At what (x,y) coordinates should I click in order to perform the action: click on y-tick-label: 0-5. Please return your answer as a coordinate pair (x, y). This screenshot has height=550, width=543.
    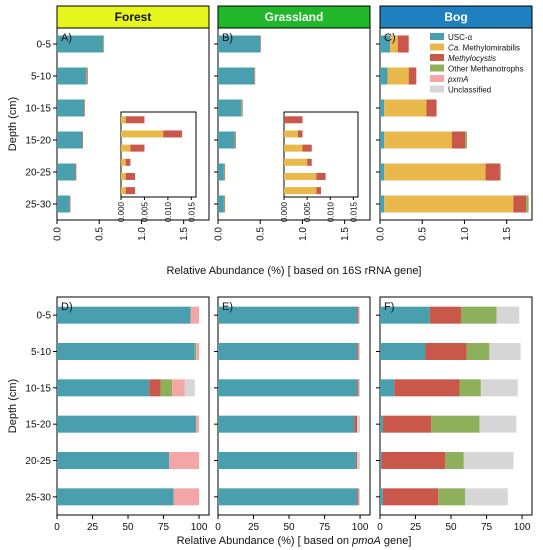
    Looking at the image, I should click on (44, 316).